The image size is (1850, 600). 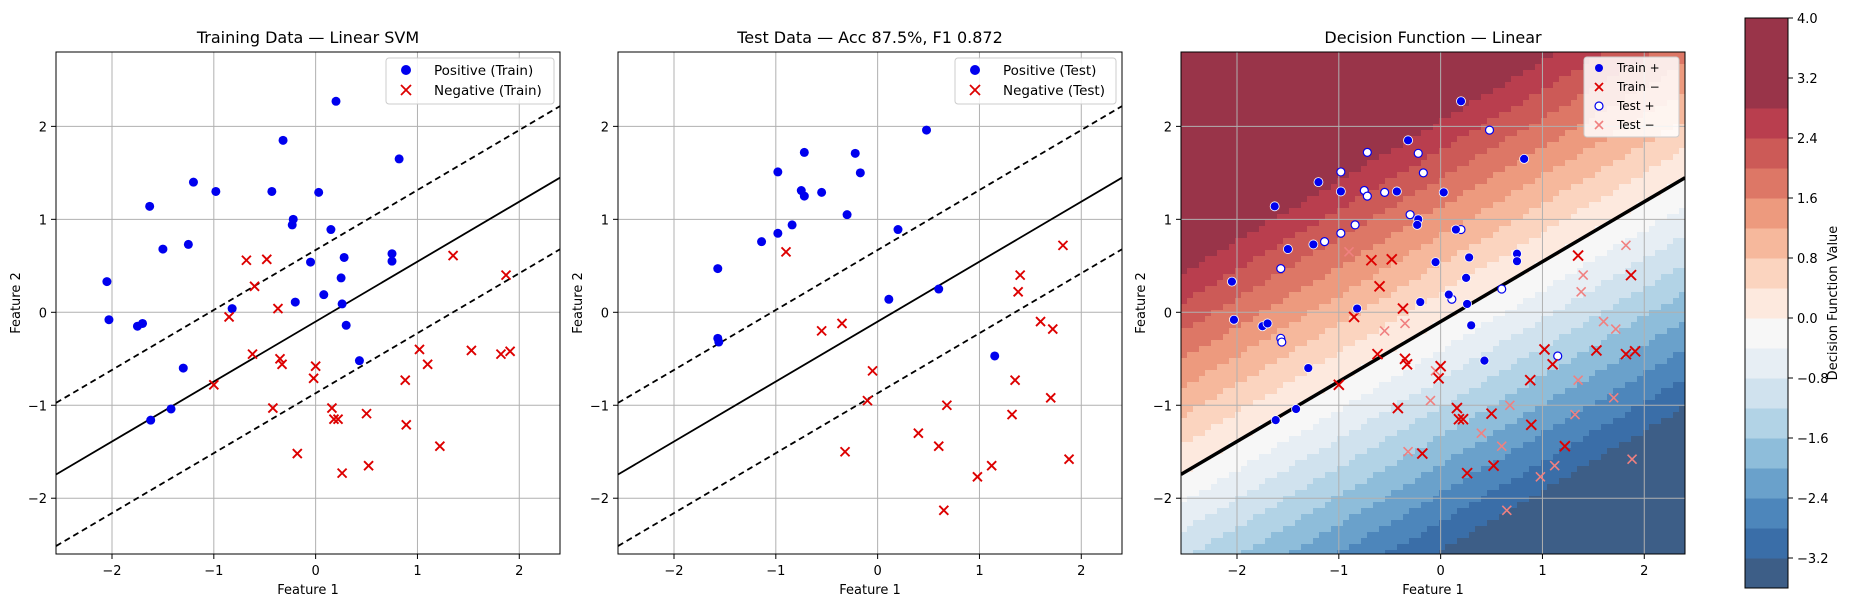 I want to click on y-tick-label-4: 2, so click(x=43, y=127).